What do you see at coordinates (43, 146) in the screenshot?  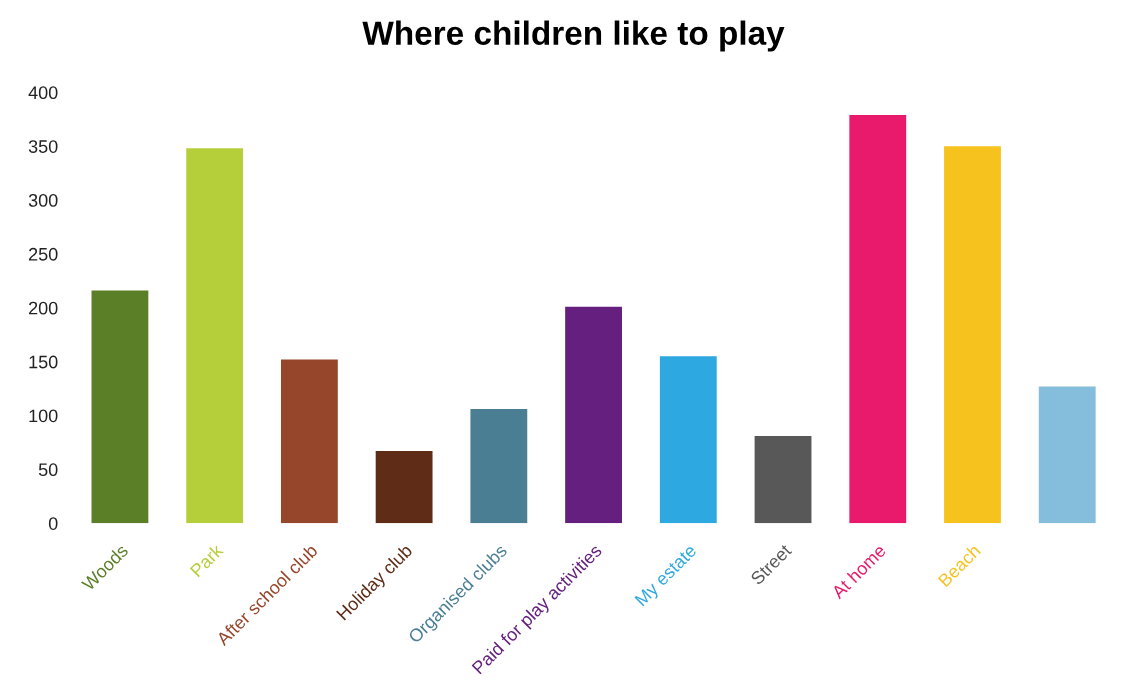 I see `y-tick-label: 350` at bounding box center [43, 146].